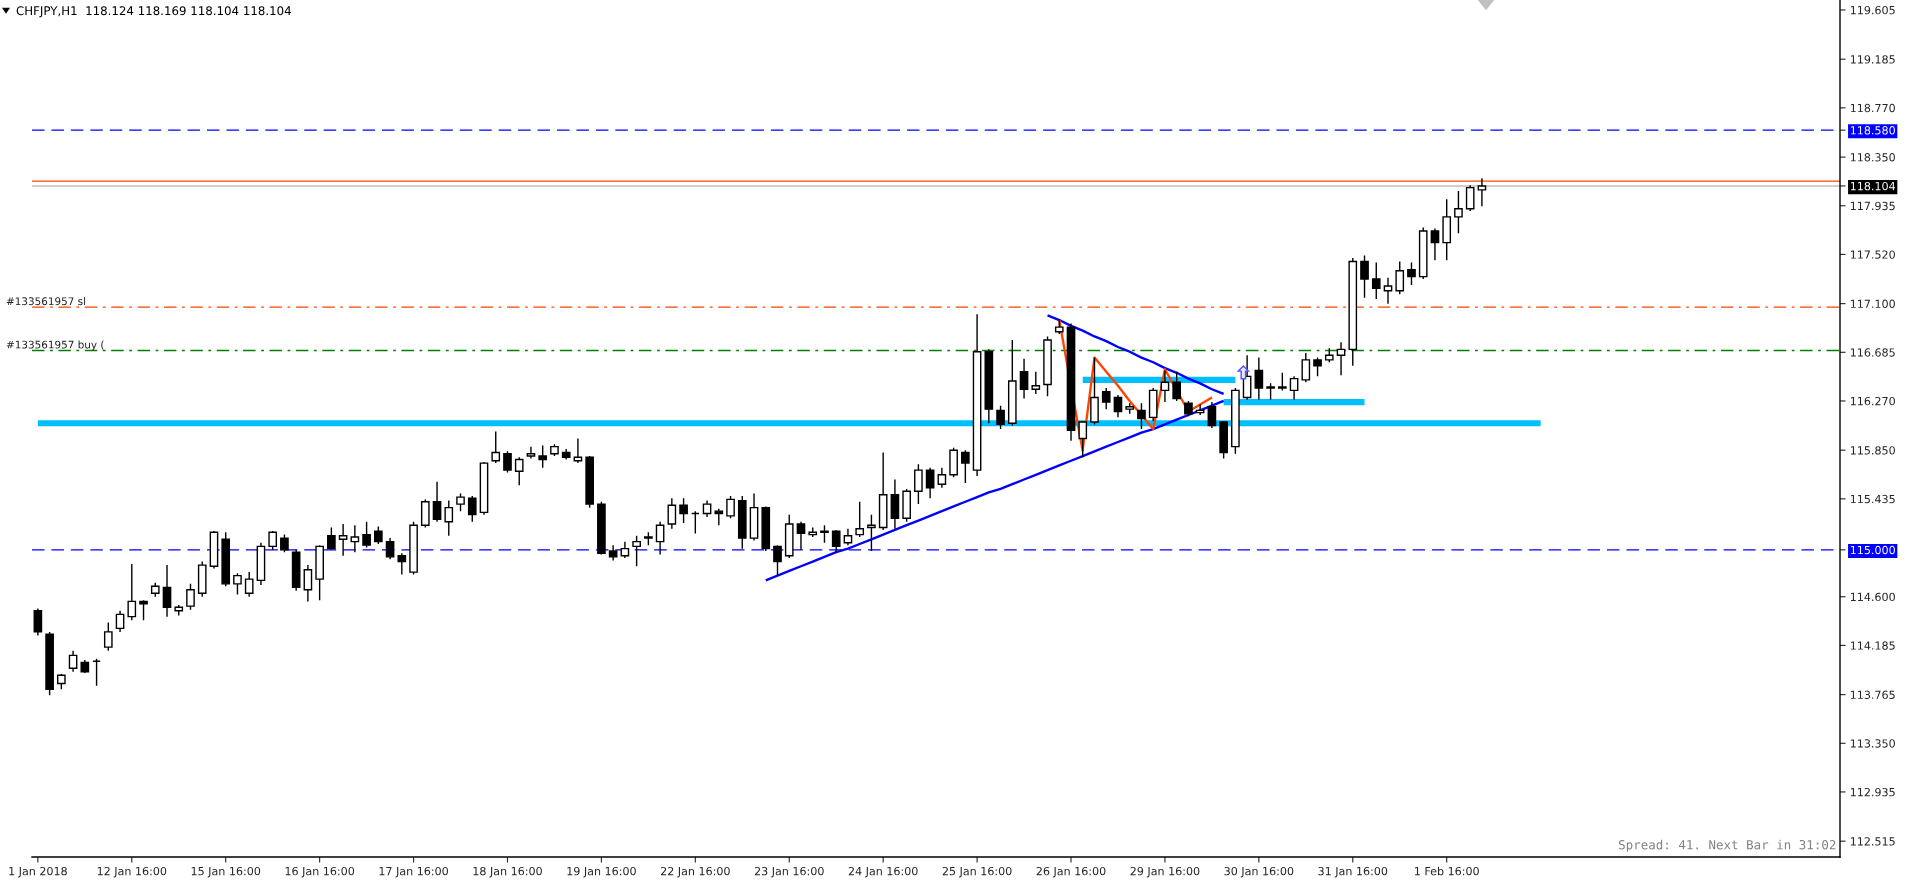  Describe the element at coordinates (1872, 597) in the screenshot. I see `y-tick-label: 114.600` at that location.